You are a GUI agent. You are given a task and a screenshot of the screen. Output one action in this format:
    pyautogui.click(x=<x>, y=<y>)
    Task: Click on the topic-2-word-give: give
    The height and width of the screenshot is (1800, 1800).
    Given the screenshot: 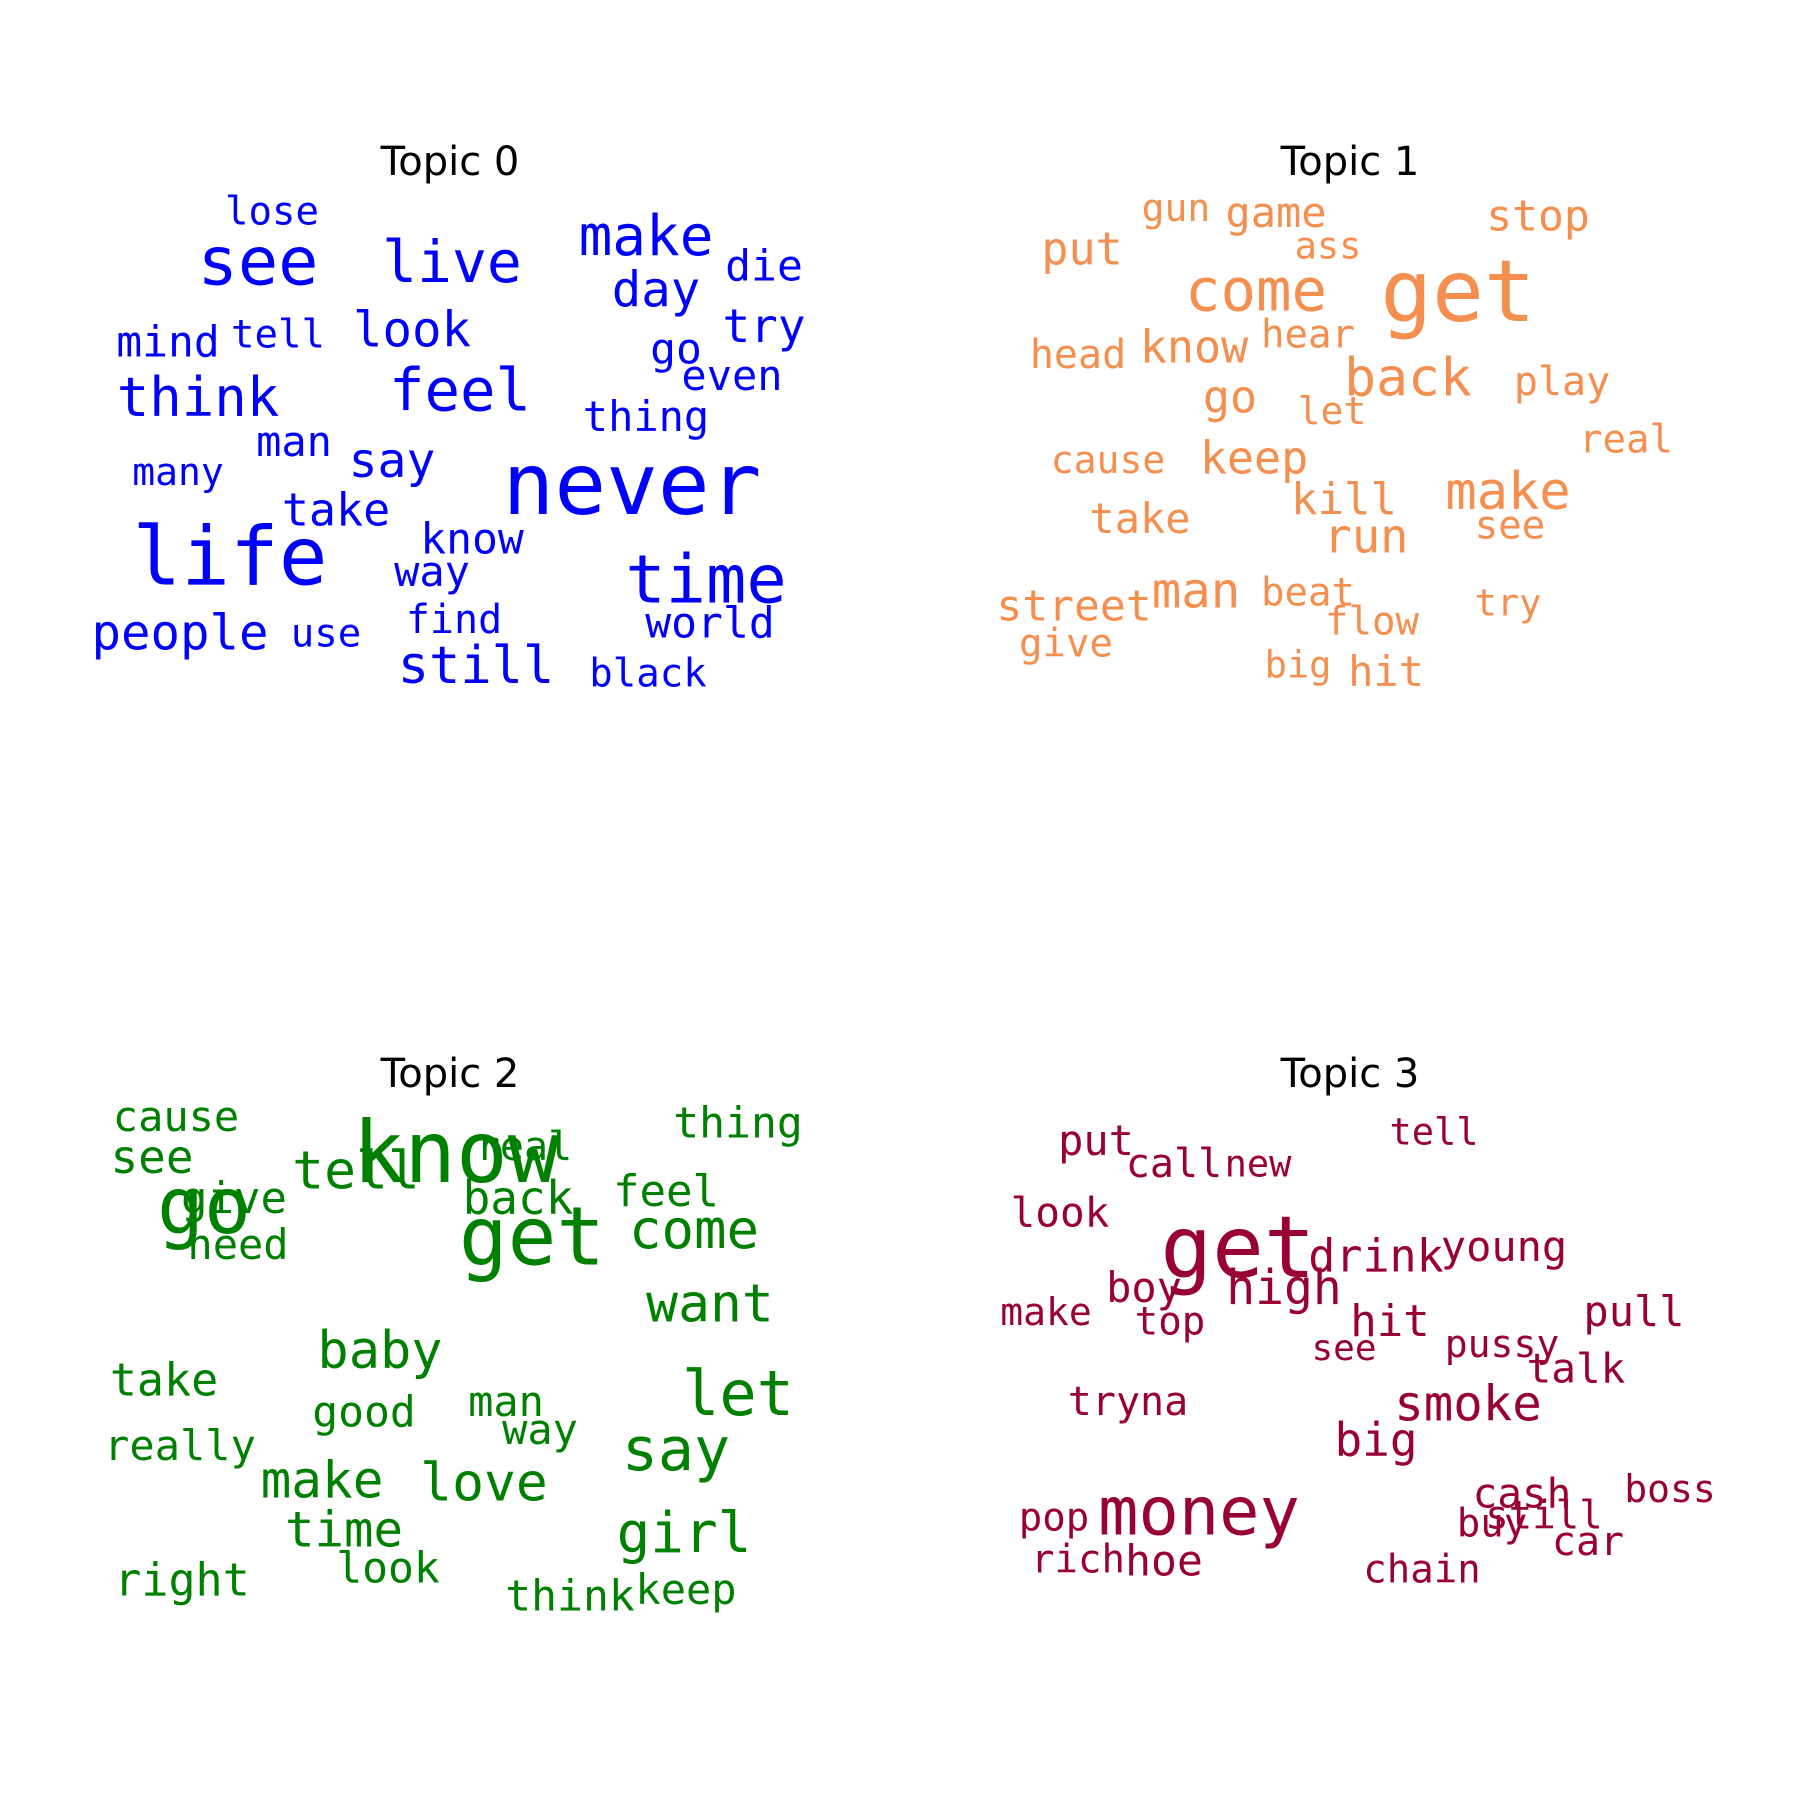 What is the action you would take?
    pyautogui.click(x=234, y=1198)
    